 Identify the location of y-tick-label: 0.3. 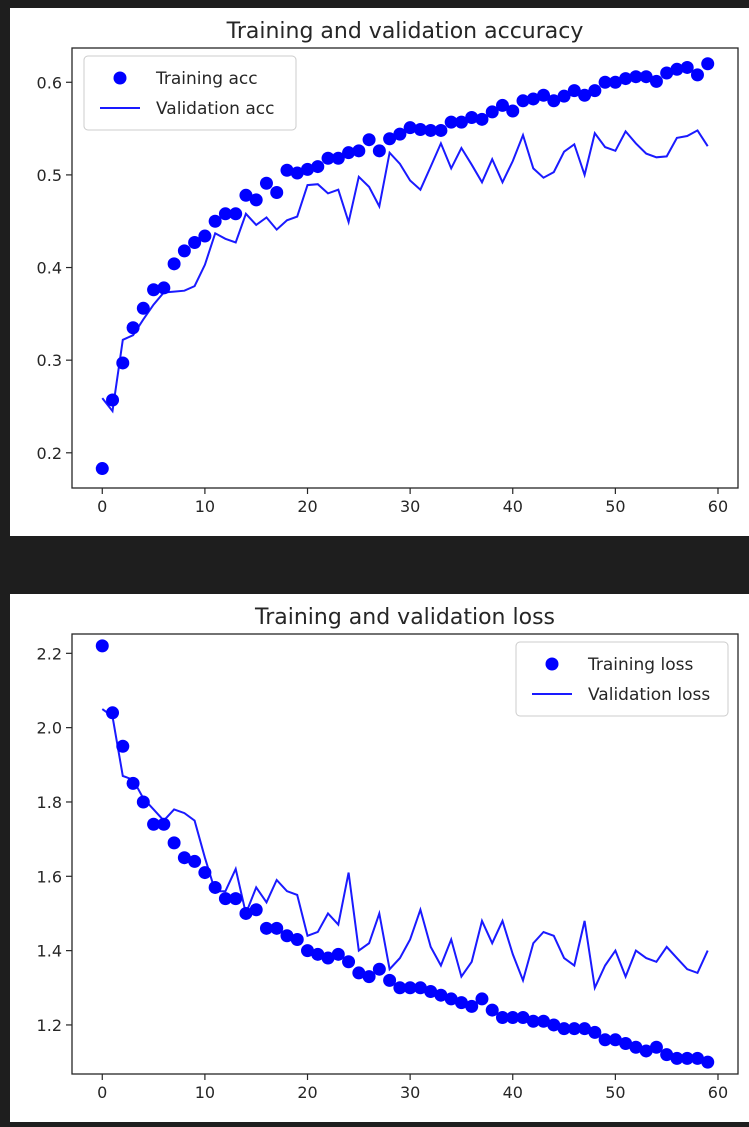
(49, 360).